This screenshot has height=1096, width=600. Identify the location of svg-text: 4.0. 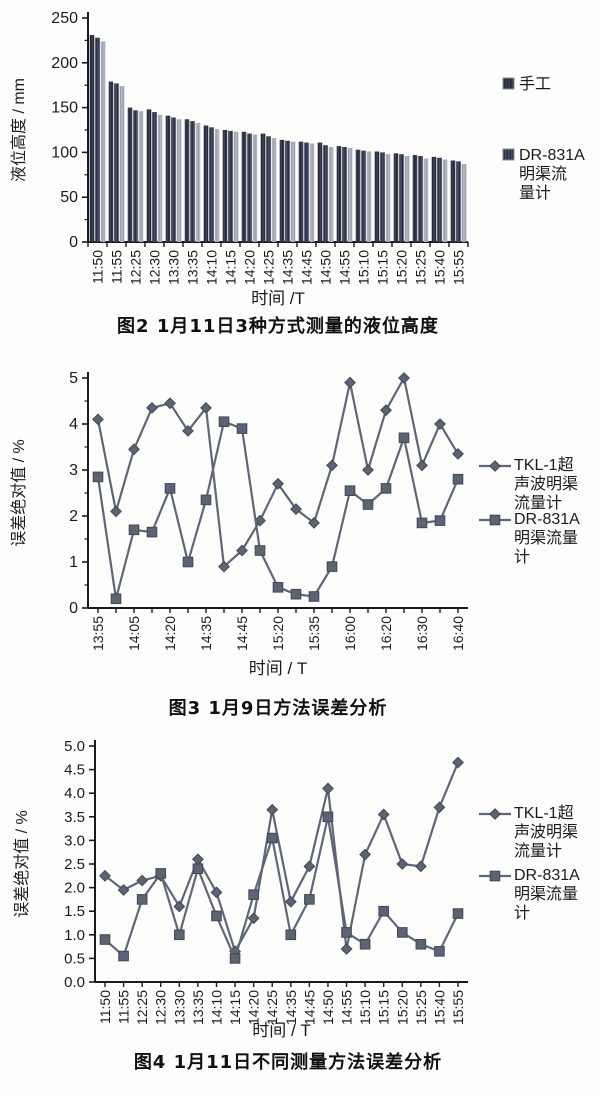
(74, 793).